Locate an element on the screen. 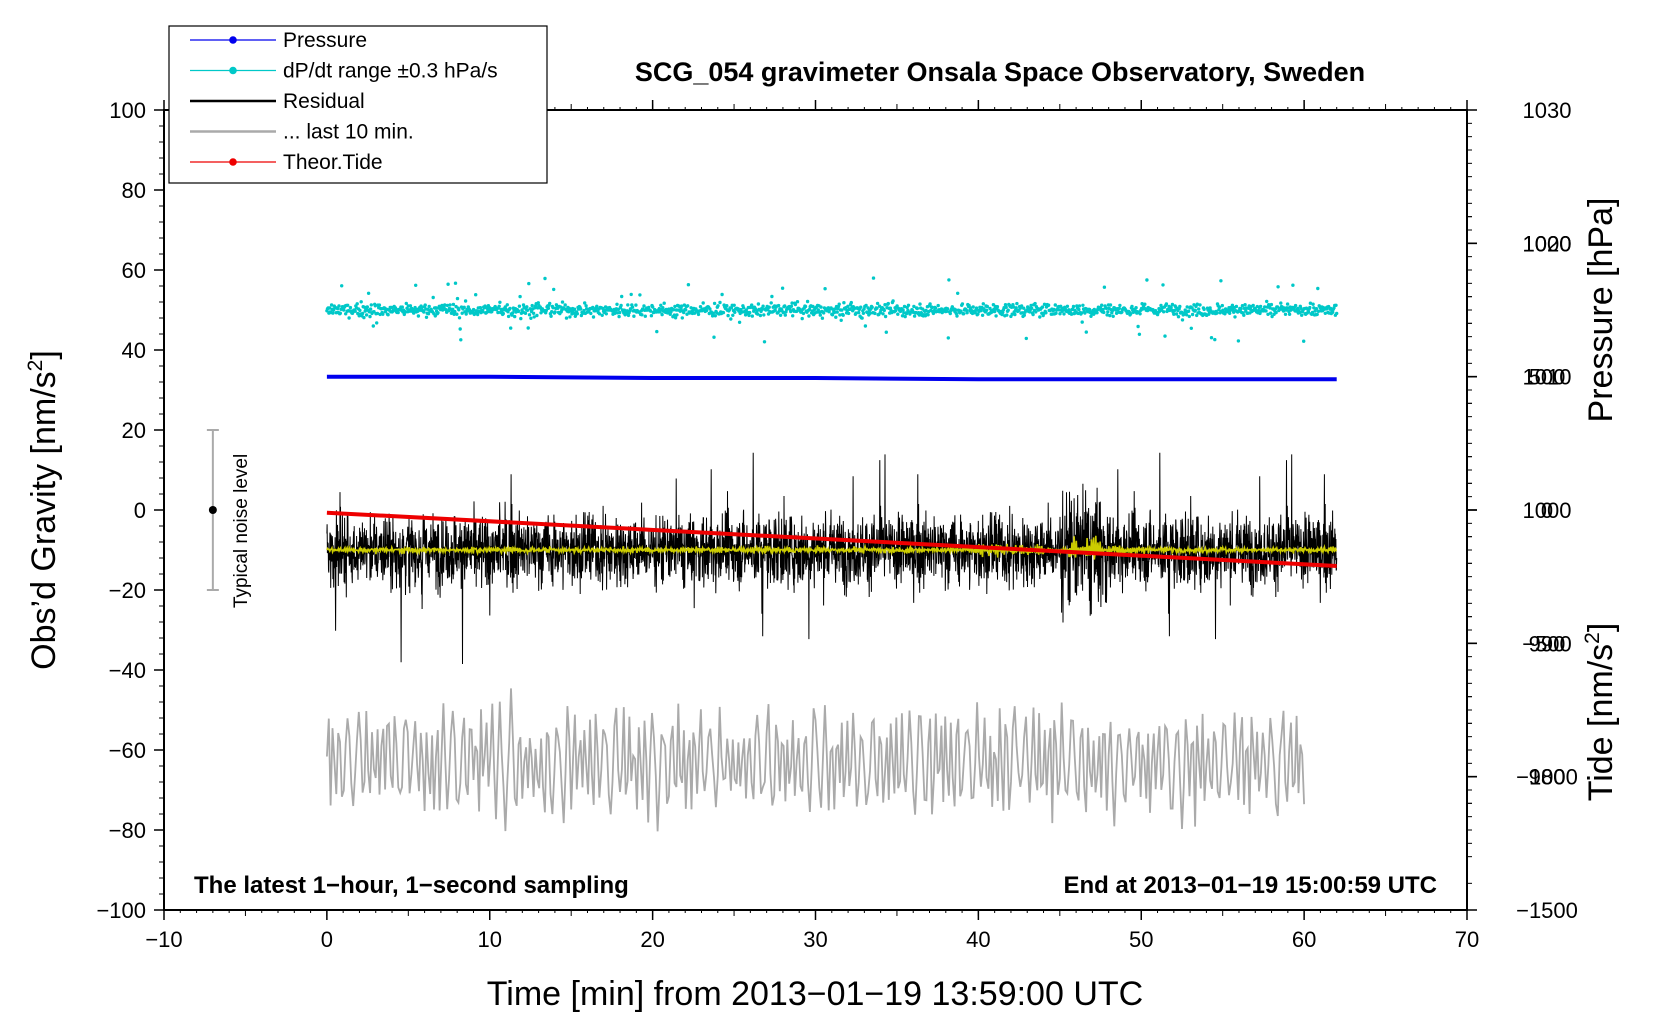  tide-tick-label: −500 is located at coordinates (1547, 643).